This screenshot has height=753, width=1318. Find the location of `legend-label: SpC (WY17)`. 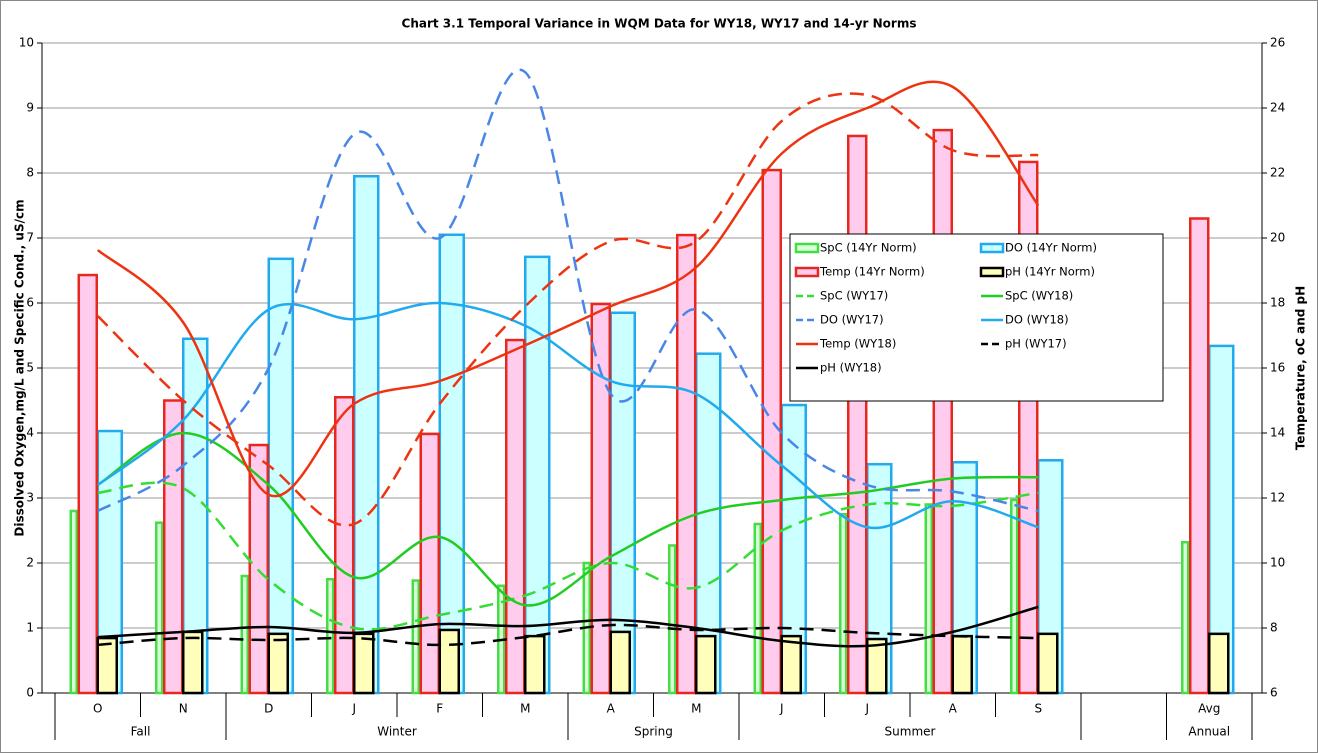

legend-label: SpC (WY17) is located at coordinates (854, 296).